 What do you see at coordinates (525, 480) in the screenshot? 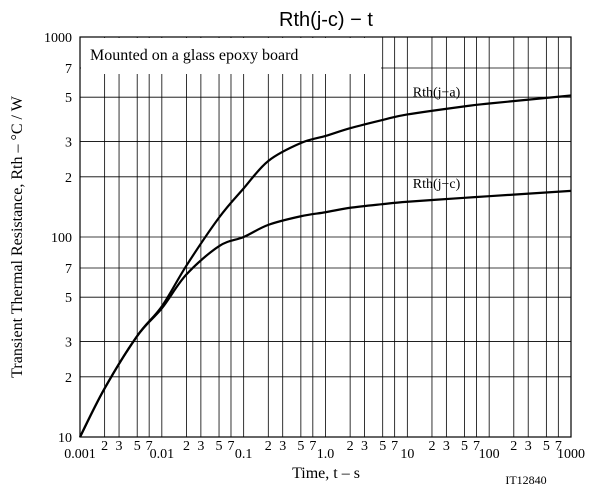
I see `figure-id: IT12840` at bounding box center [525, 480].